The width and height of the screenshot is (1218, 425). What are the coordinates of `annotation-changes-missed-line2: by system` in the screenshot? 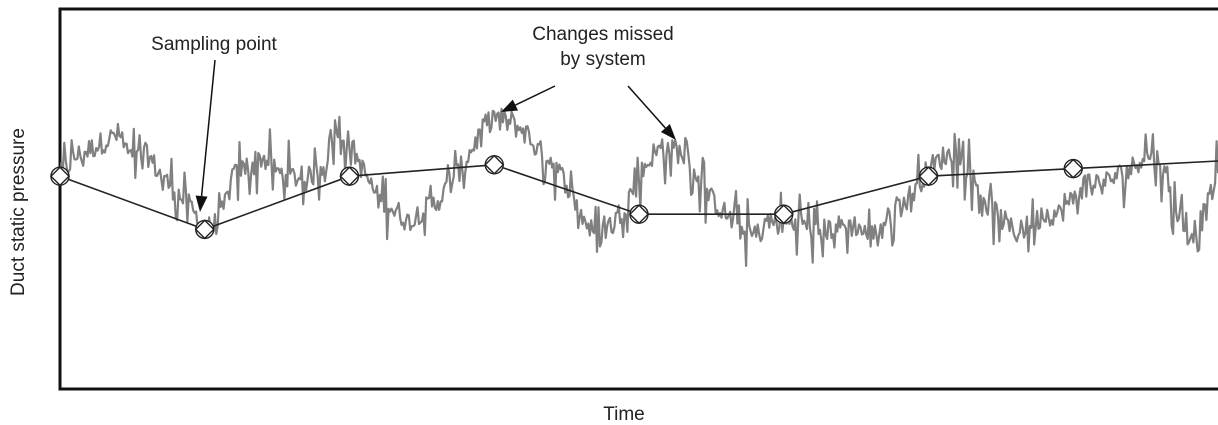 It's located at (603, 59).